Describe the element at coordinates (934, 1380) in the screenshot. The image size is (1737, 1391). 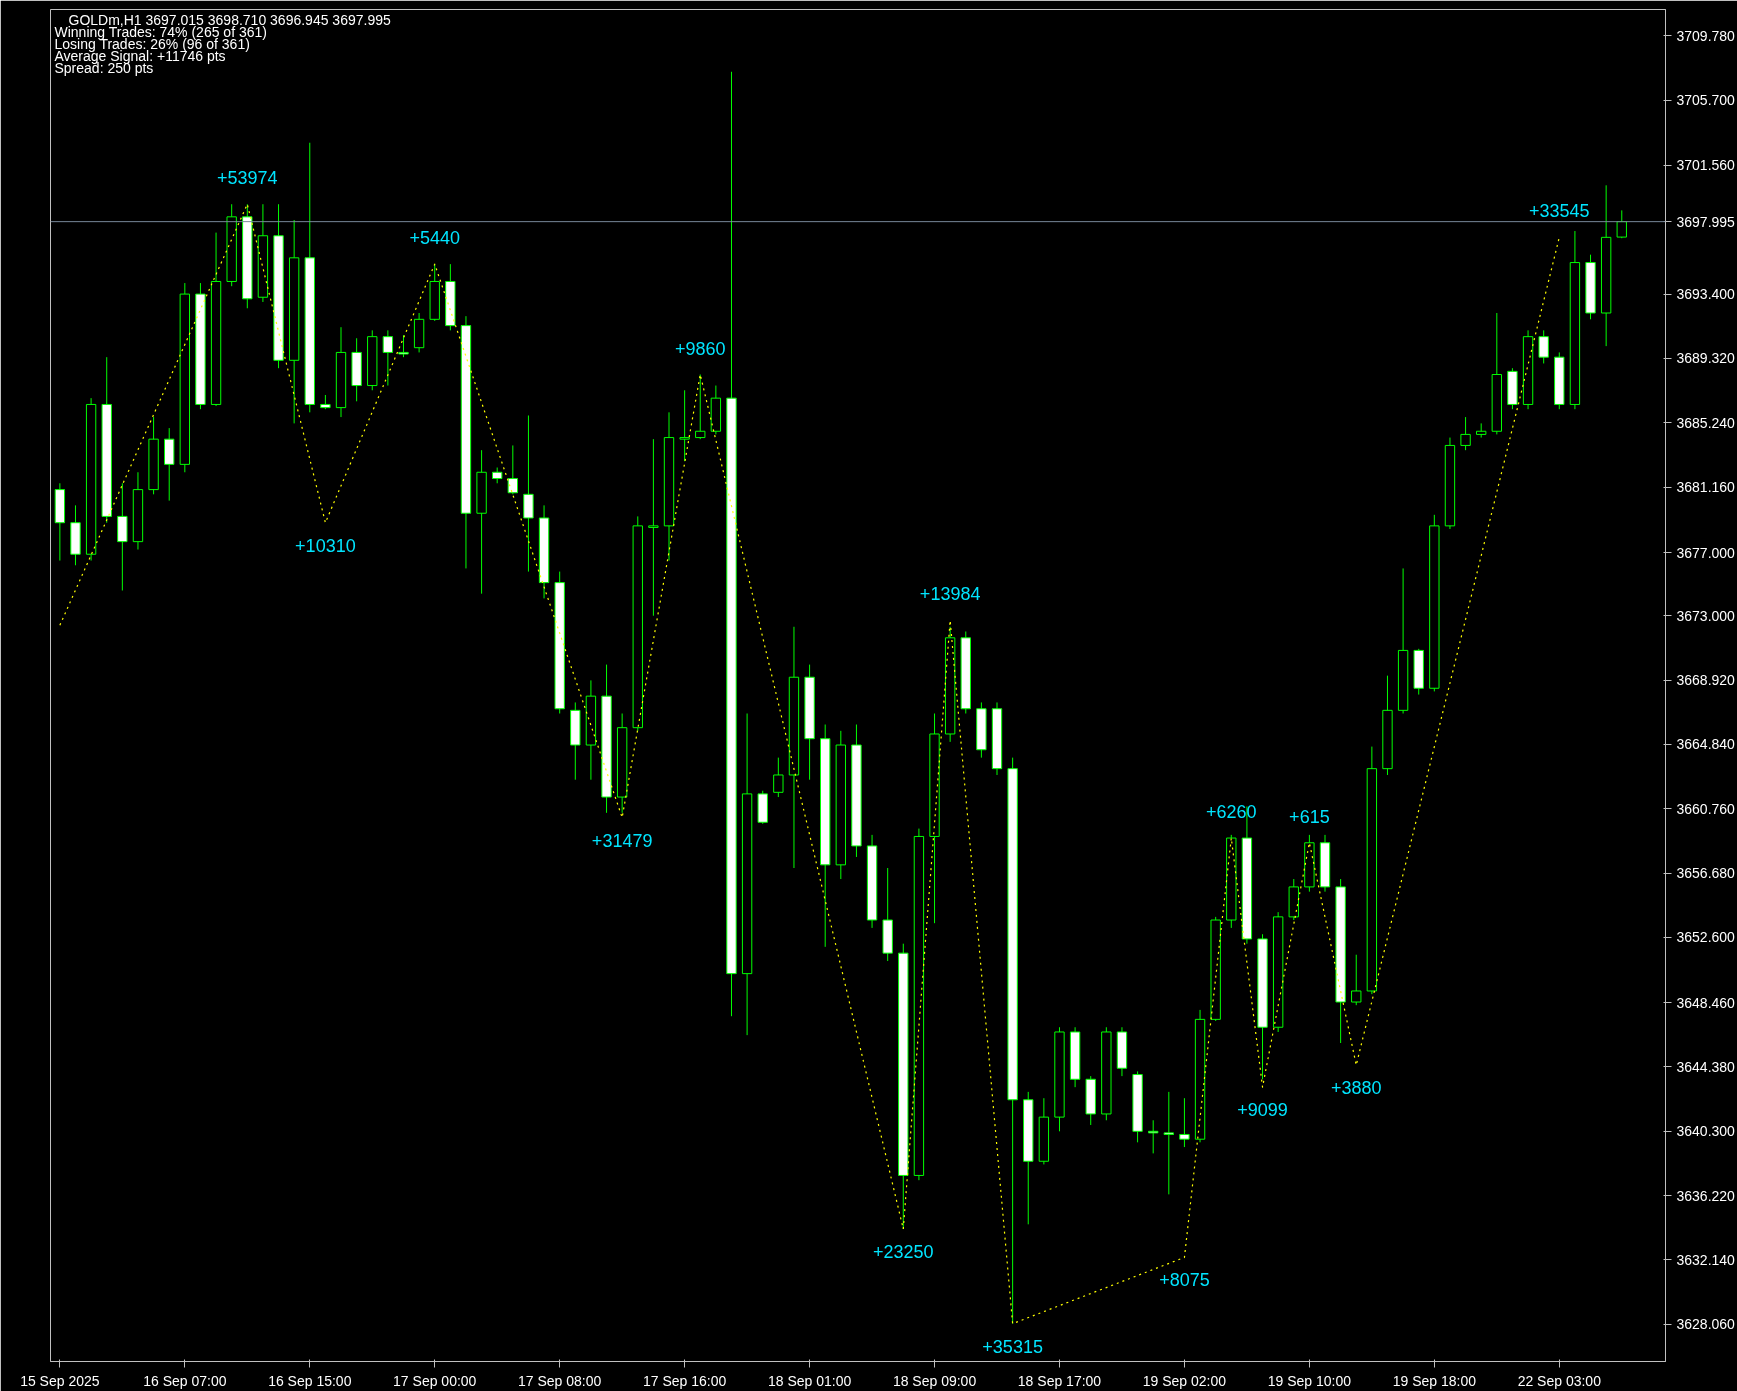
I see `x-tick-label: 18 Sep 09:00` at that location.